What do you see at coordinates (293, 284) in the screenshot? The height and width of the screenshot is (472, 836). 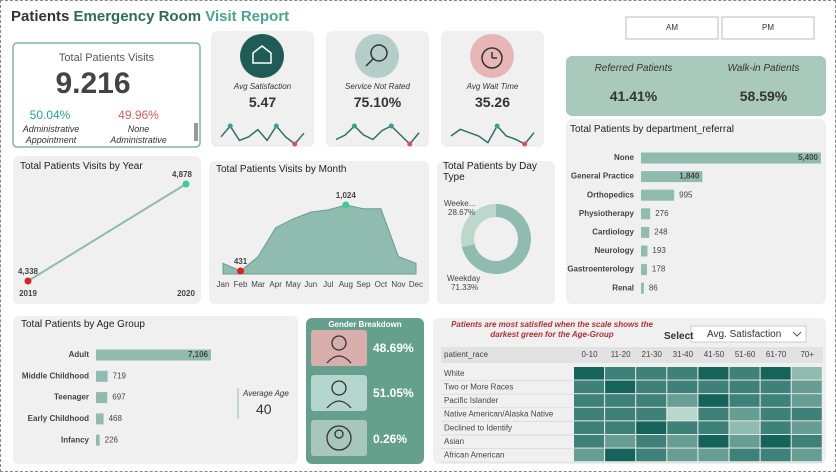 I see `x-tick-label: May` at bounding box center [293, 284].